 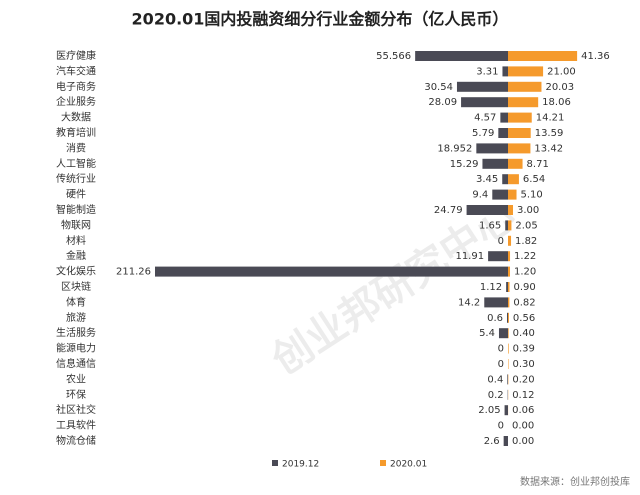 I want to click on source-note: 数据来源：创业邦创投库, so click(x=575, y=481).